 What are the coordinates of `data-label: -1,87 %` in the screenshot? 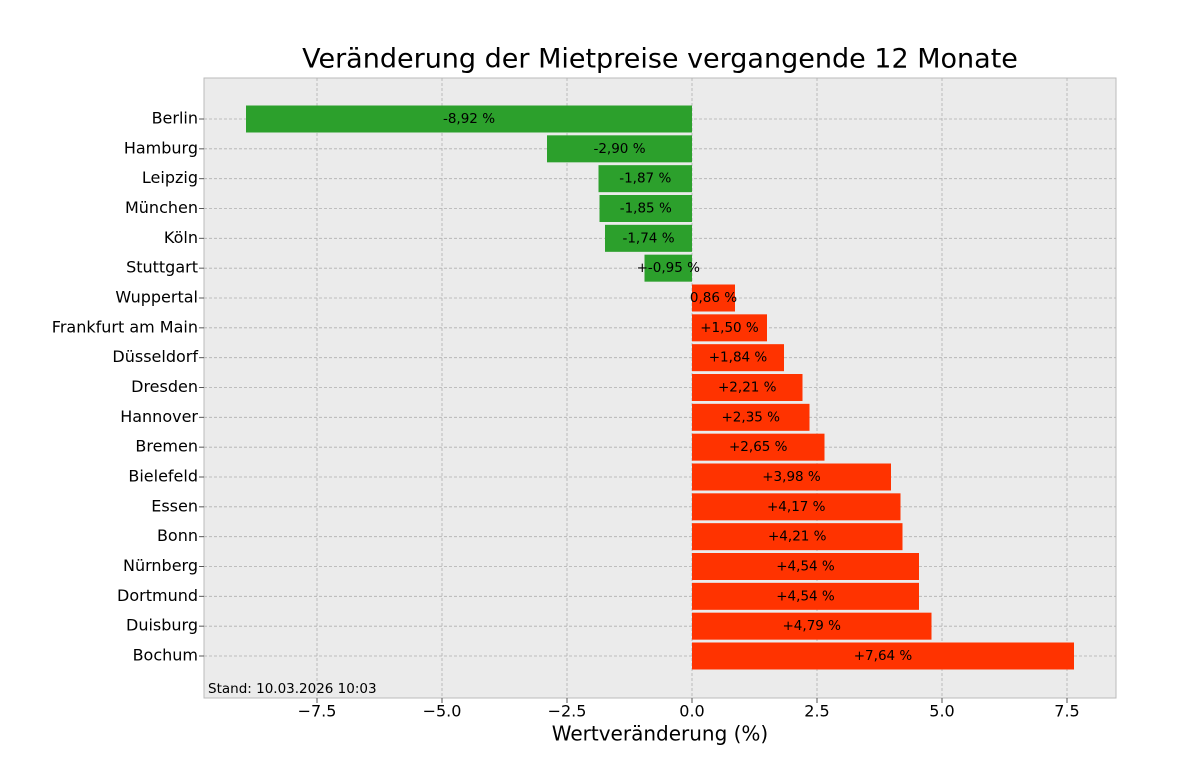 It's located at (645, 179).